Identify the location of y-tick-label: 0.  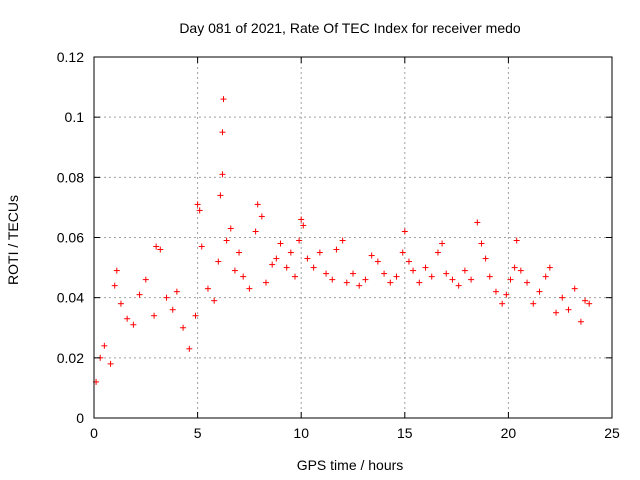
(80, 418).